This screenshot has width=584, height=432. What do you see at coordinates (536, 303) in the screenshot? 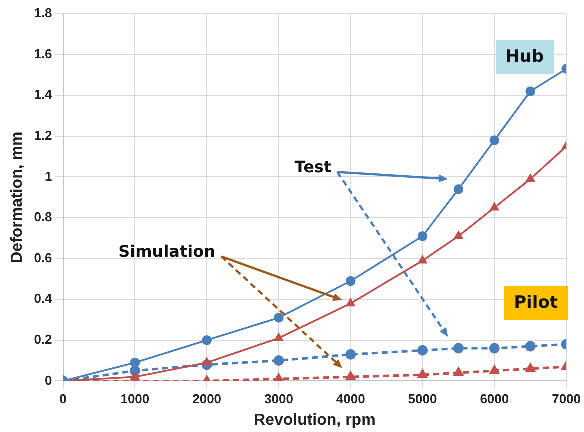
I see `annotation: Pilot` at bounding box center [536, 303].